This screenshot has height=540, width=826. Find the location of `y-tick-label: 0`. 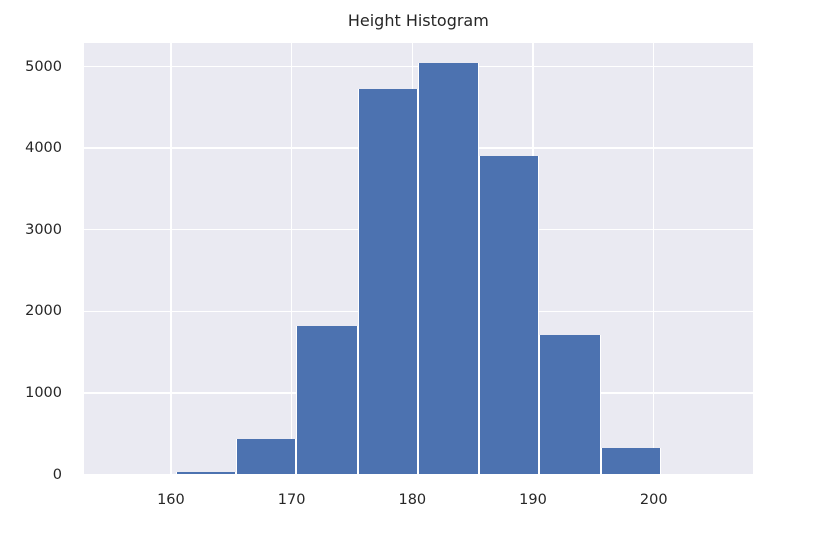

y-tick-label: 0 is located at coordinates (57, 474).